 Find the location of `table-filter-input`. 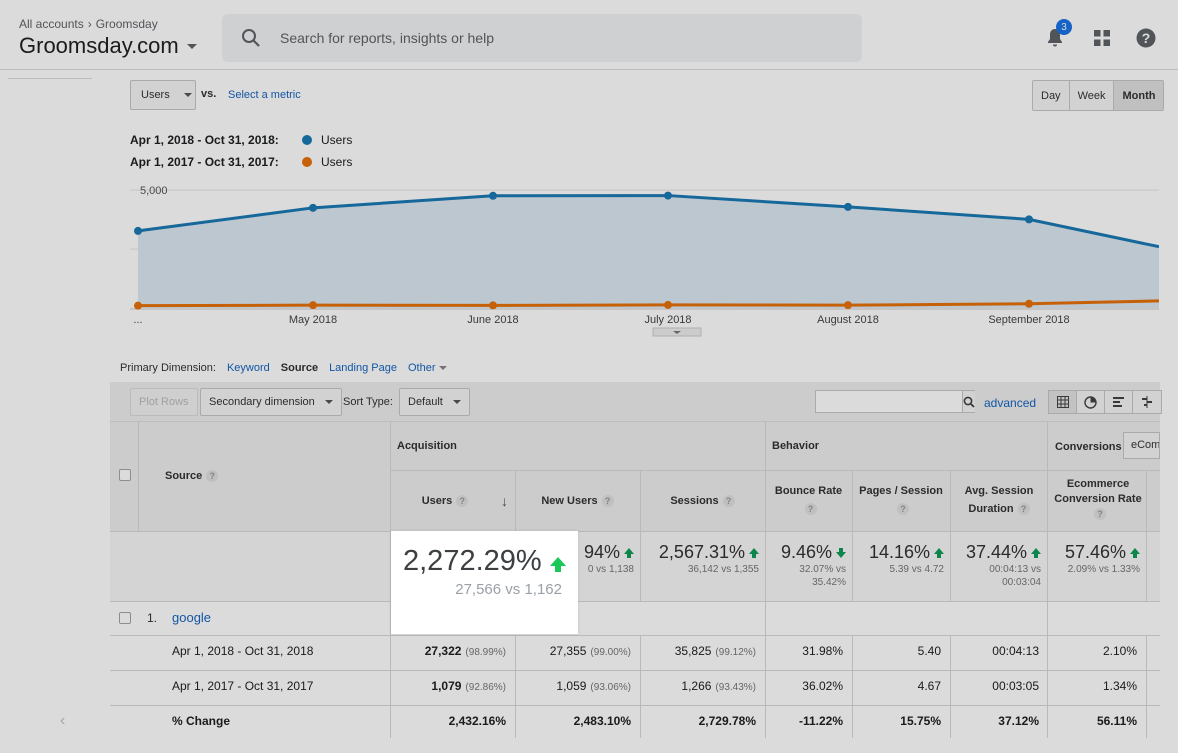

table-filter-input is located at coordinates (889, 401).